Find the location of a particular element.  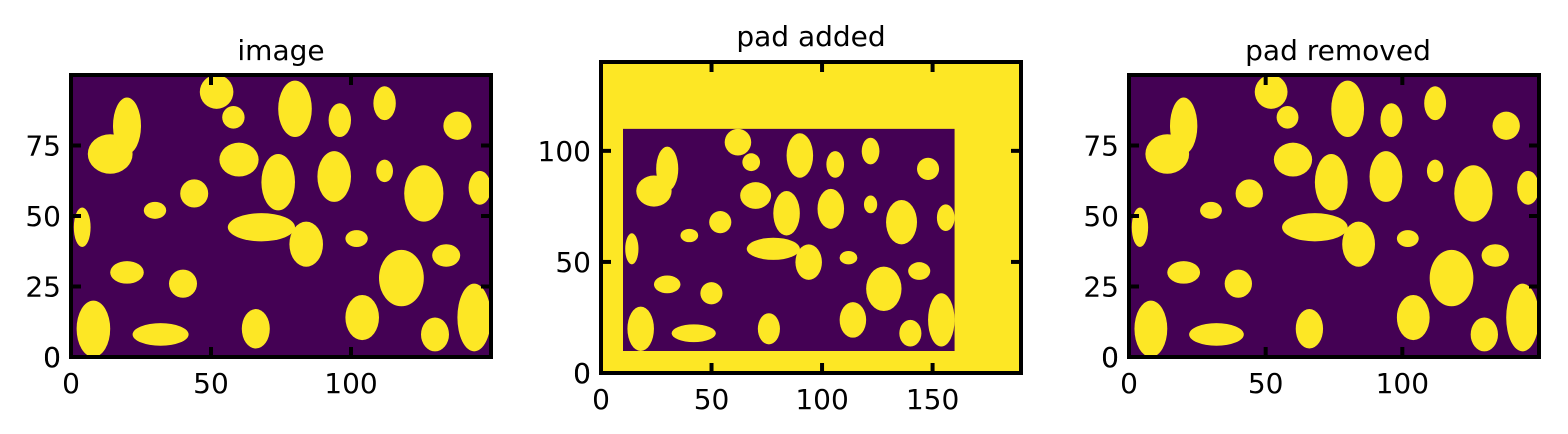

x-ticks: 0 50 100 is located at coordinates (1274, 237).